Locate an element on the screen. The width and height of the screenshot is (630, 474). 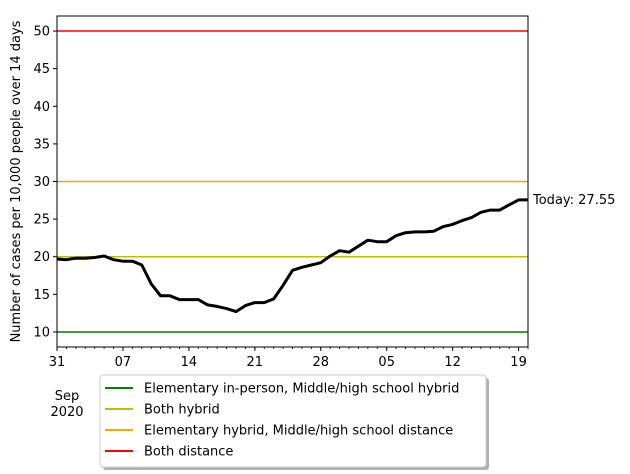
legend-box is located at coordinates (293, 421).